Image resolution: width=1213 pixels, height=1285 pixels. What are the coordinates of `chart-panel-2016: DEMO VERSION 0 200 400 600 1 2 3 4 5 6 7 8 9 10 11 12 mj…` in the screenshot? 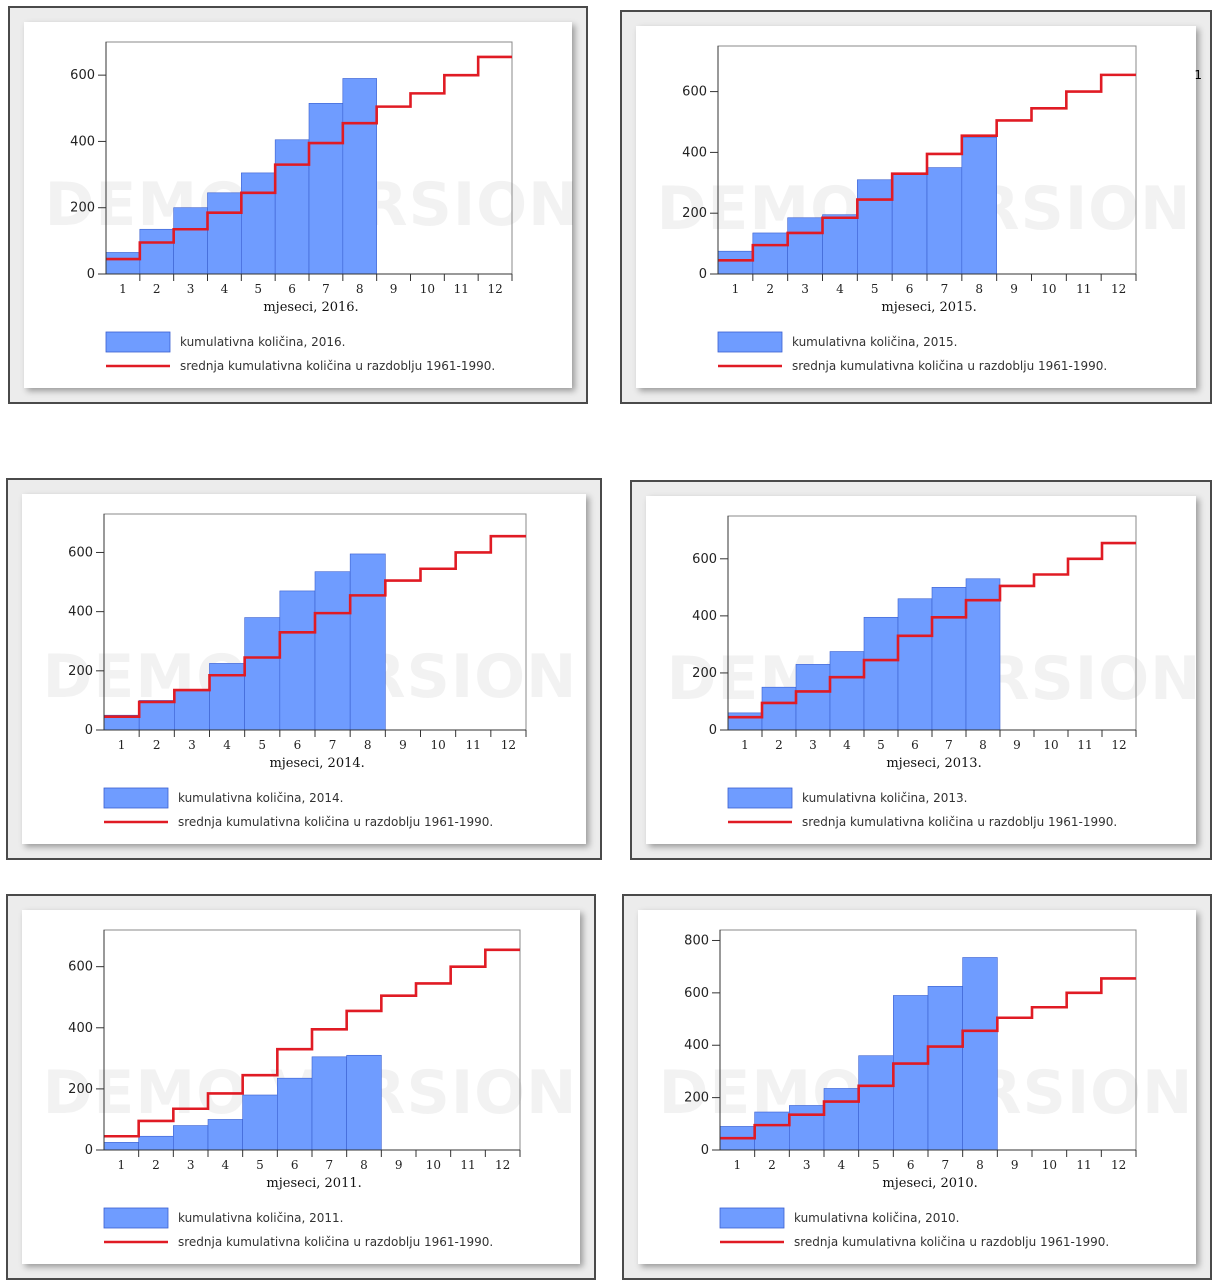 It's located at (298, 205).